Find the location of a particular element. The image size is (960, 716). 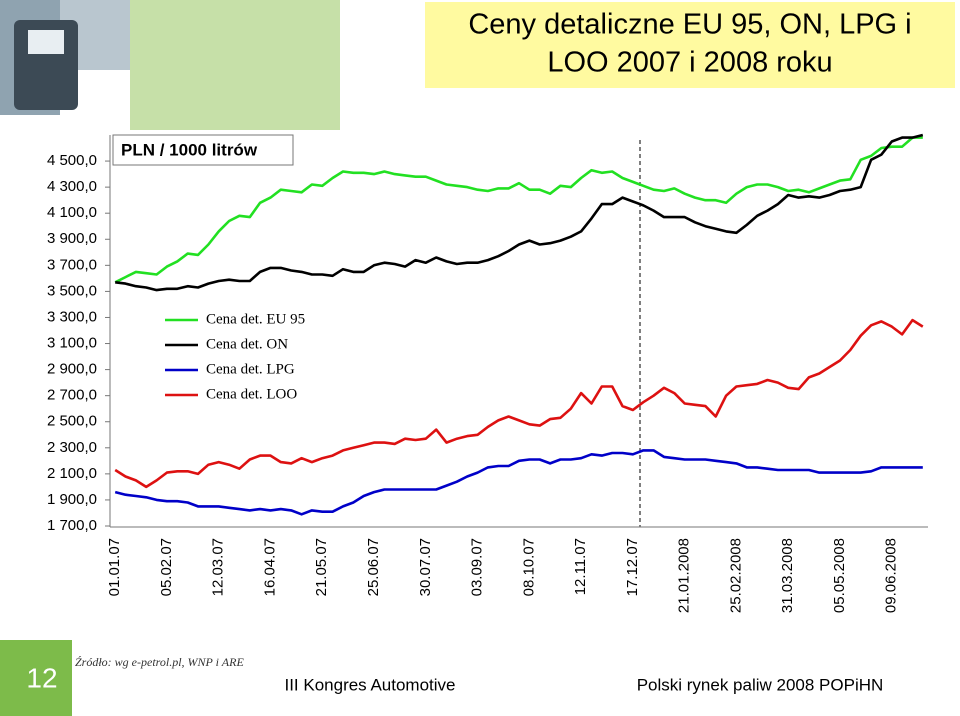

unit-label: PLN / 1000 litrów is located at coordinates (189, 149).